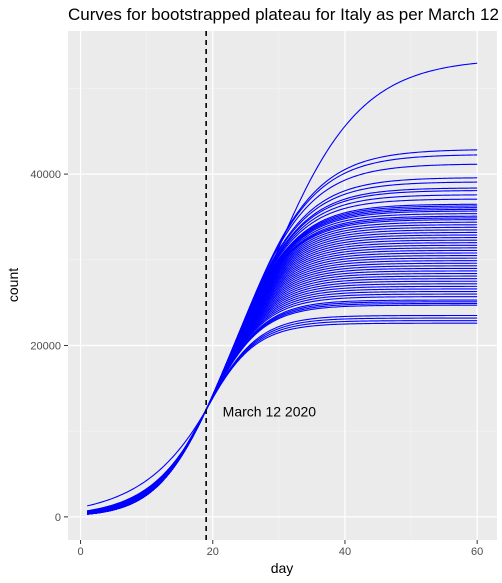  What do you see at coordinates (58, 518) in the screenshot?
I see `y-tick-label: 0` at bounding box center [58, 518].